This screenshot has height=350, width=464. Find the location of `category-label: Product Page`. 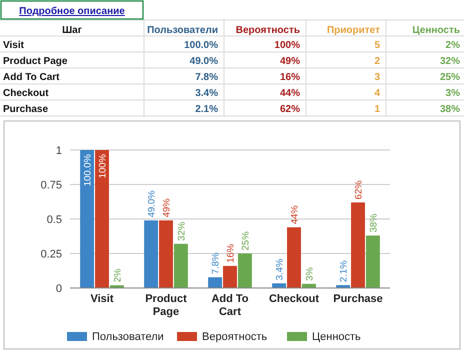

category-label: Product Page is located at coordinates (35, 61).